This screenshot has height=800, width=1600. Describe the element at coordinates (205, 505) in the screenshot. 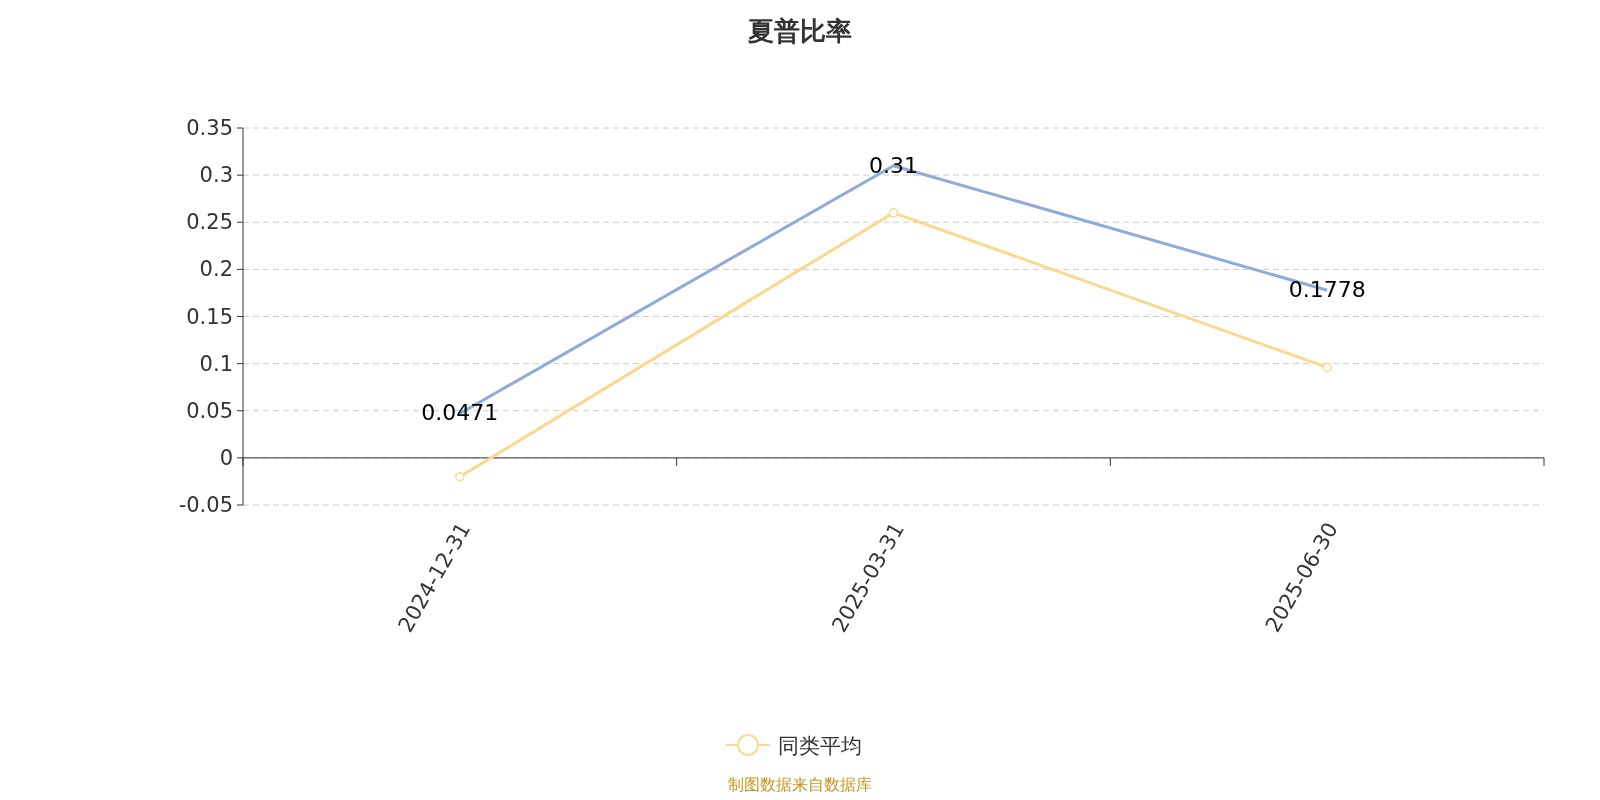

I see `y-tick-label: -0.05` at that location.